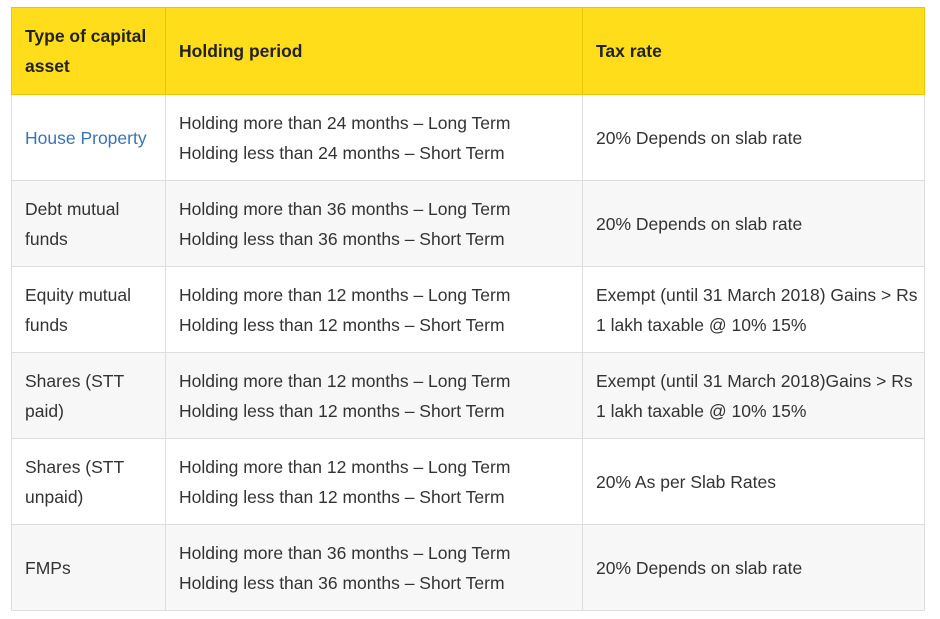 This screenshot has height=619, width=940. What do you see at coordinates (88, 223) in the screenshot?
I see `asset-cell: Debt mutual funds` at bounding box center [88, 223].